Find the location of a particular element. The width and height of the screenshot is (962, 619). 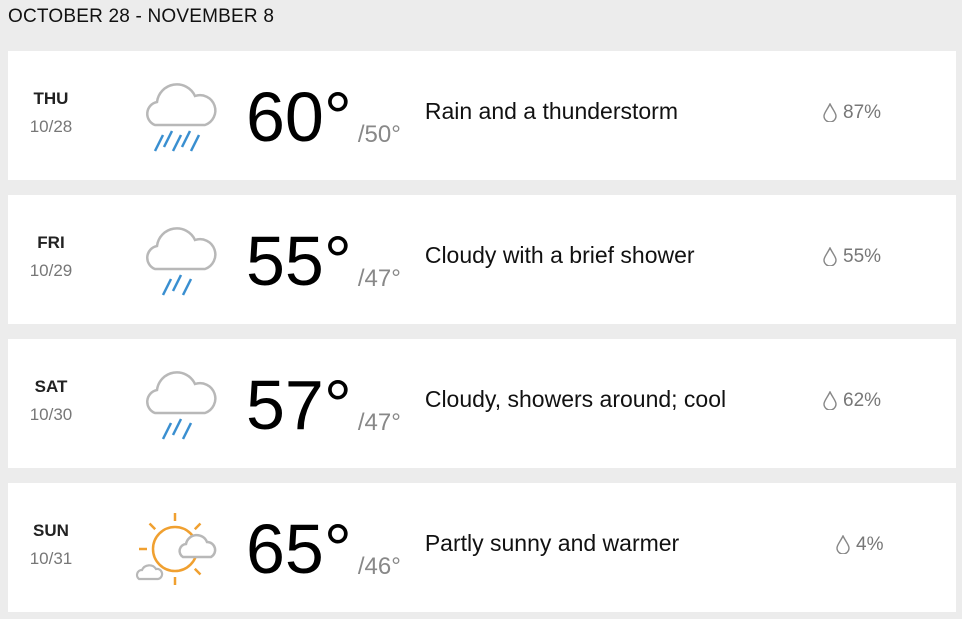

temperature-and-phrase: 65° /46° Partly sunny and warmer is located at coordinates (462, 548).